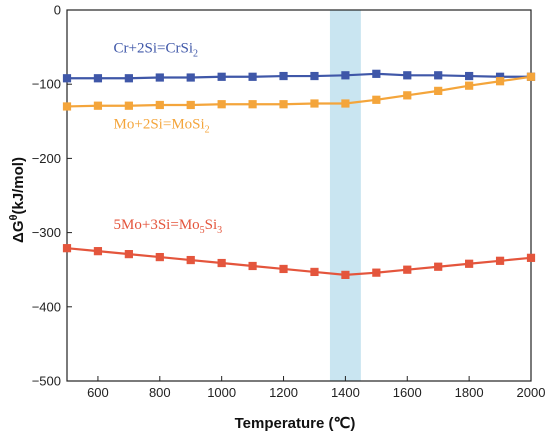 The height and width of the screenshot is (439, 550). Describe the element at coordinates (46, 84) in the screenshot. I see `y-tick-label: −100` at that location.